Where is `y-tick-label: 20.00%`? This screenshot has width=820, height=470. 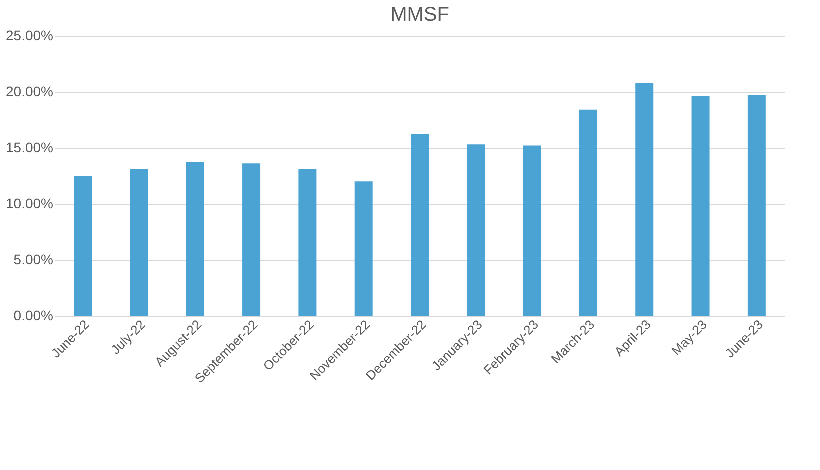 y-tick-label: 20.00% is located at coordinates (30, 92).